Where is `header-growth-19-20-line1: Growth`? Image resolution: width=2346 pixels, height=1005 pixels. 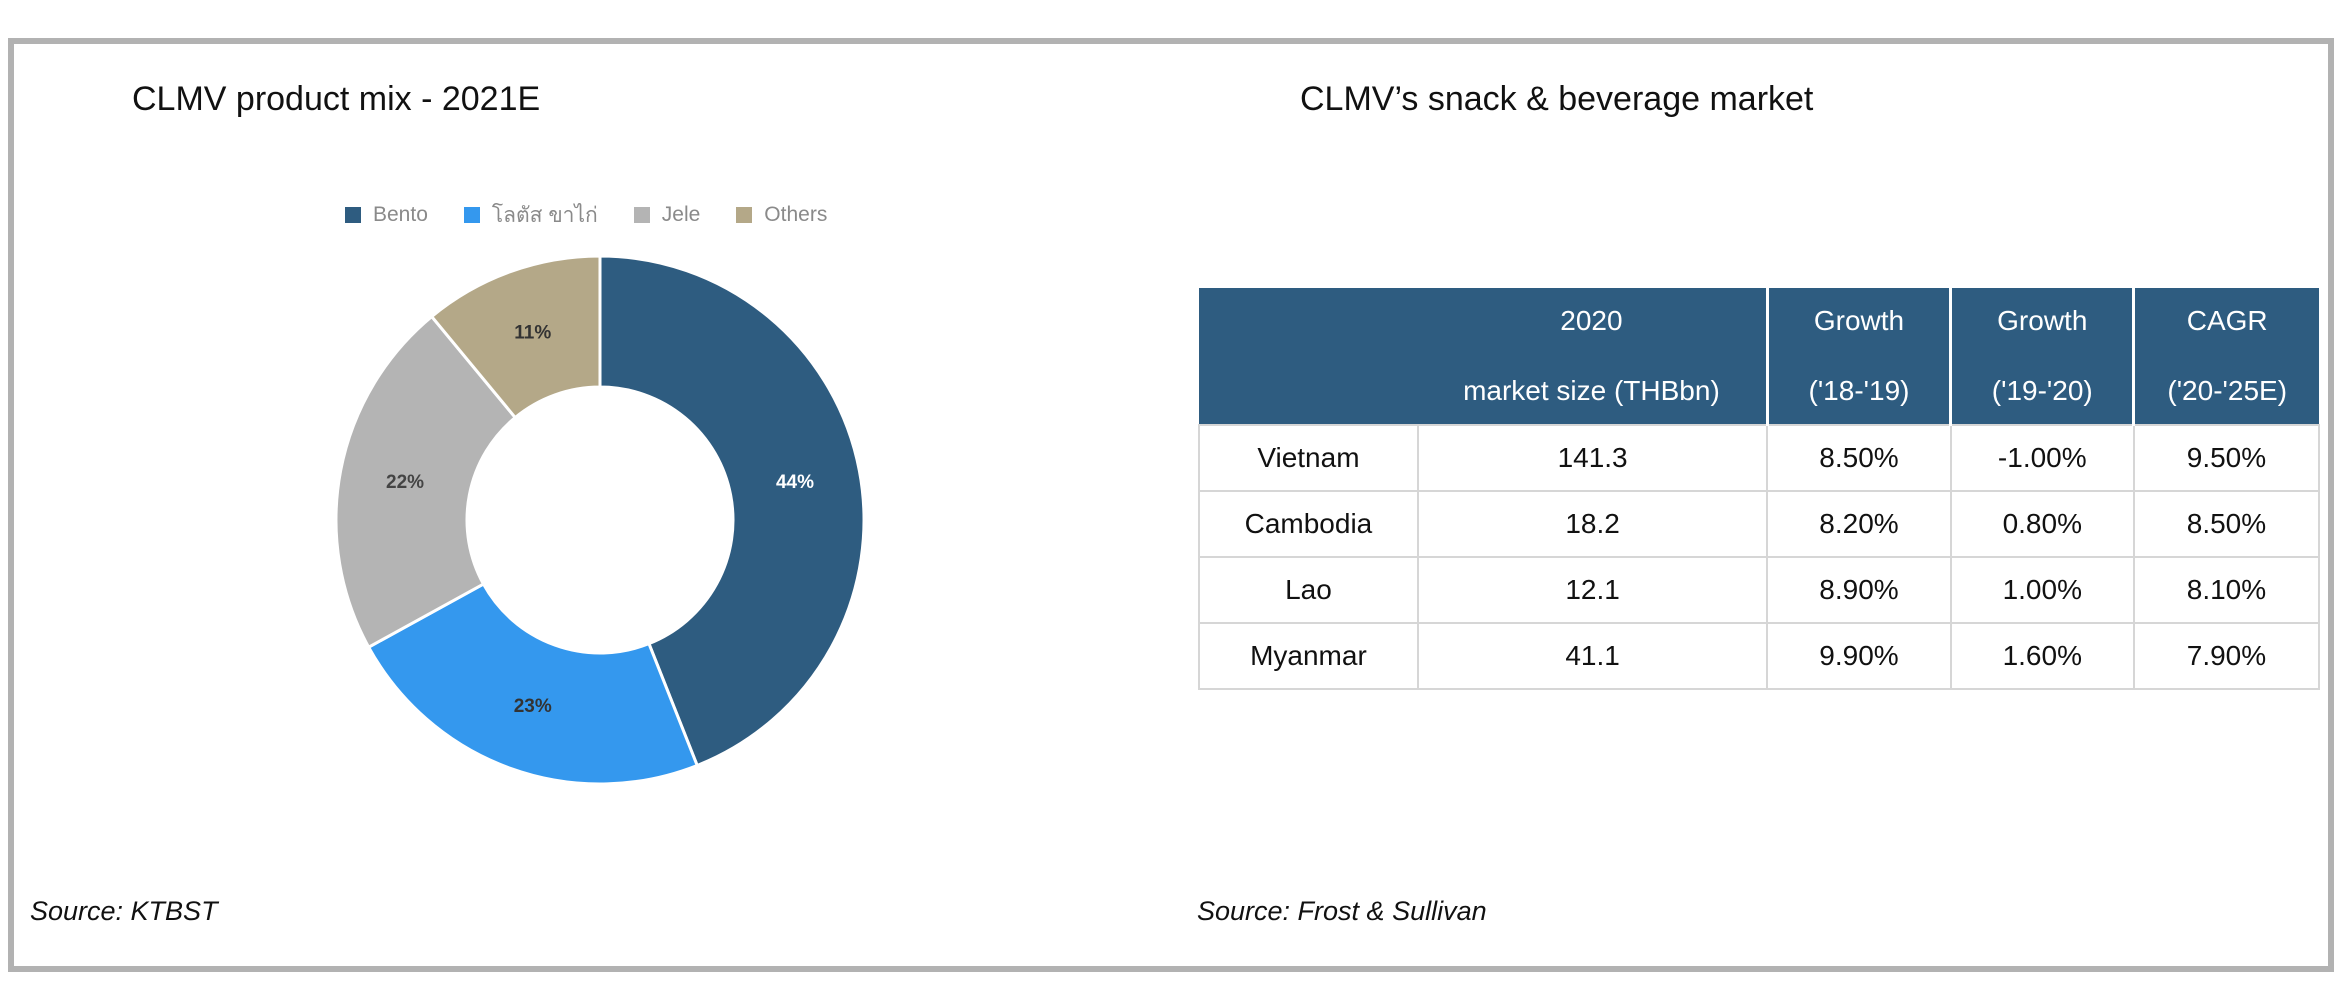
header-growth-19-20-line1: Growth is located at coordinates (2042, 320).